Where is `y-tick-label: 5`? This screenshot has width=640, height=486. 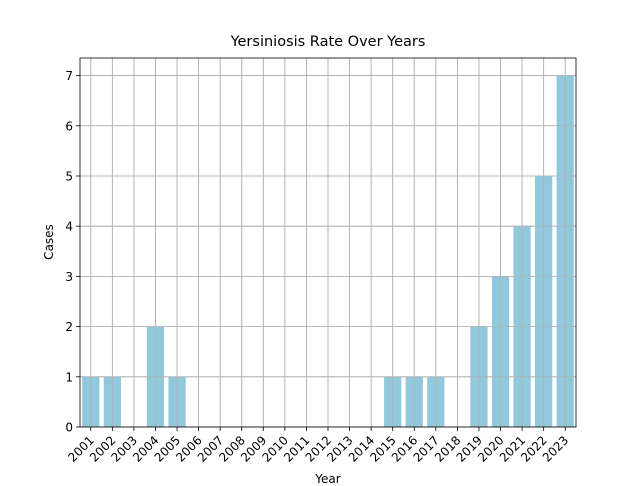
y-tick-label: 5 is located at coordinates (69, 176).